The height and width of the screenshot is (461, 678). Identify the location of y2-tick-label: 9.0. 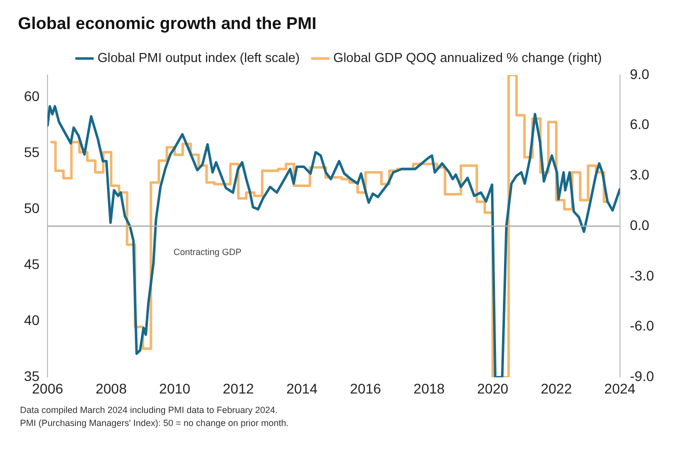
(640, 74).